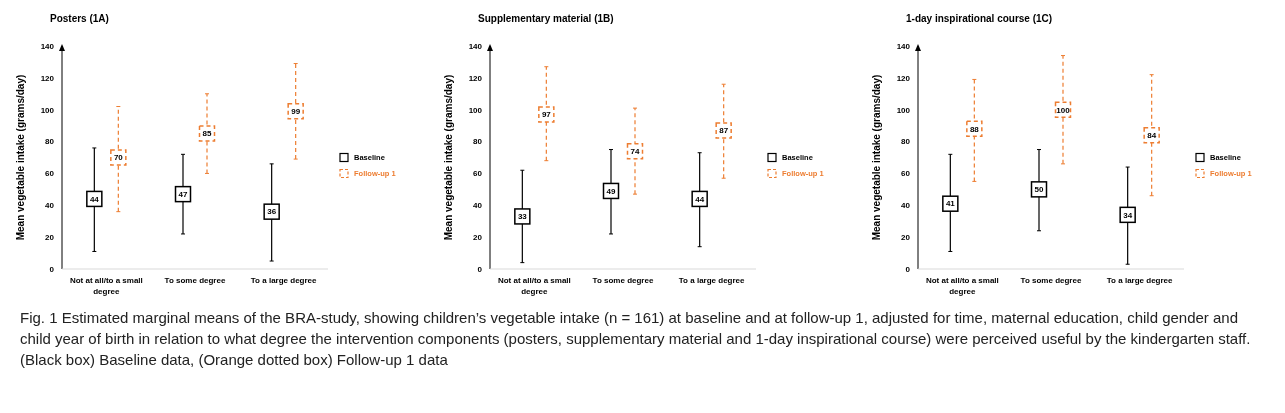 This screenshot has height=413, width=1285. I want to click on data-label: 88, so click(974, 129).